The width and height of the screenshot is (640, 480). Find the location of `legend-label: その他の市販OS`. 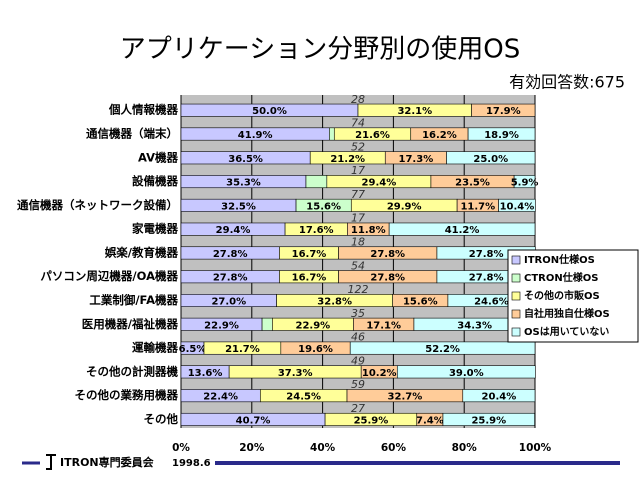

legend-label: その他の市販OS is located at coordinates (562, 295).